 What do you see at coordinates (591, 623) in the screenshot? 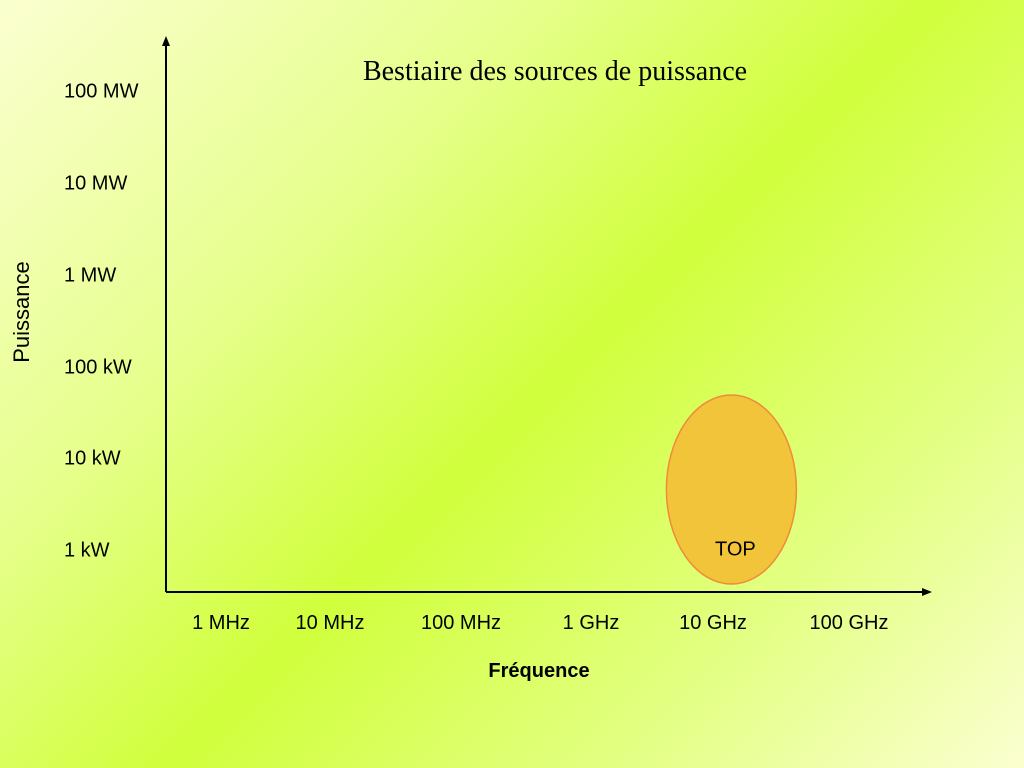
I see `x-tick-label: 1 GHz` at bounding box center [591, 623].